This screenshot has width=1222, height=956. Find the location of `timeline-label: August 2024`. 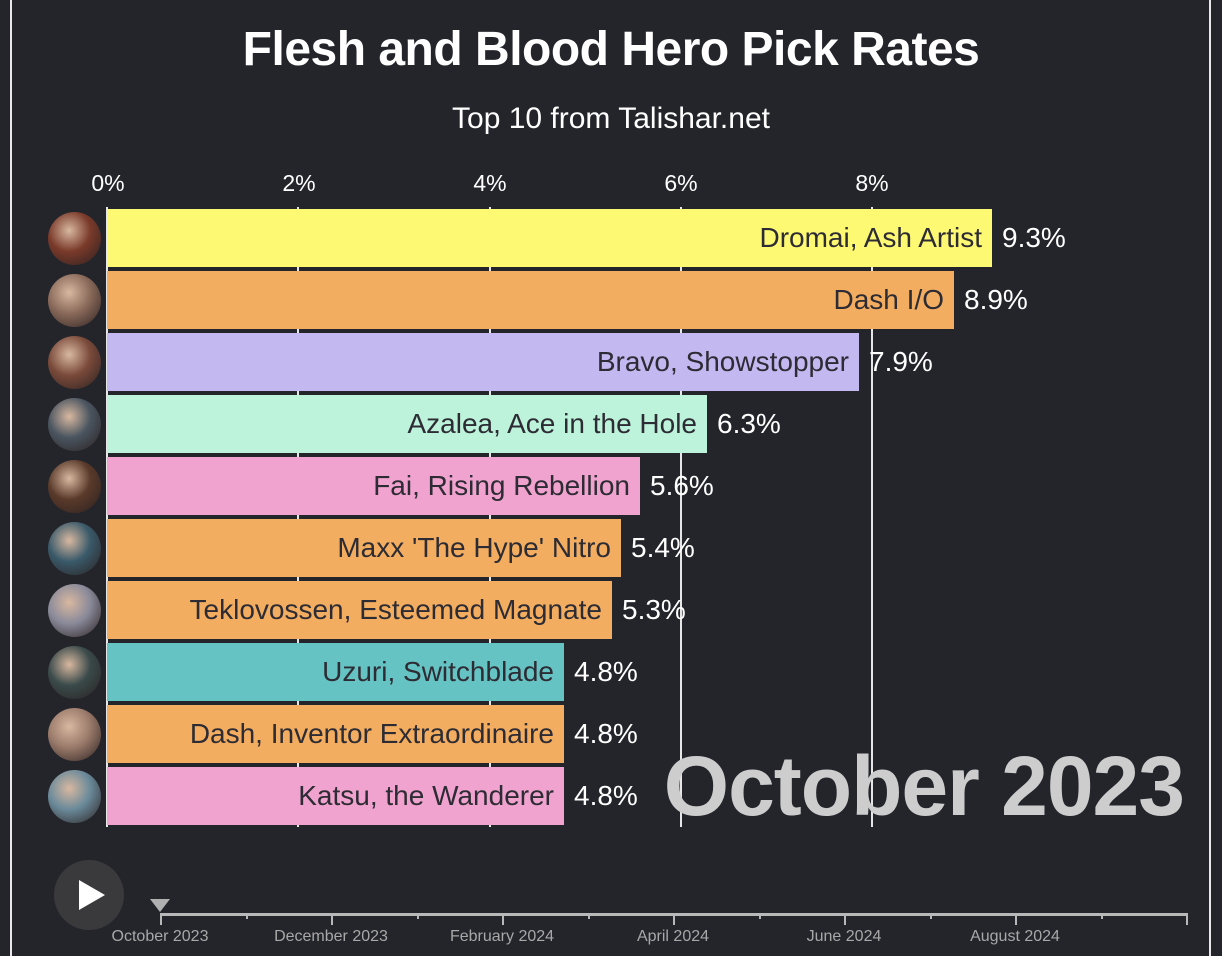

timeline-label: August 2024 is located at coordinates (1015, 936).